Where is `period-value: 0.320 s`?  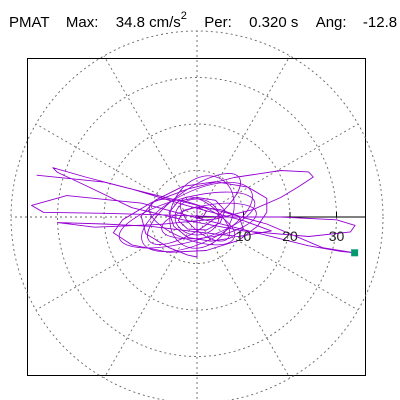
period-value: 0.320 s is located at coordinates (274, 22).